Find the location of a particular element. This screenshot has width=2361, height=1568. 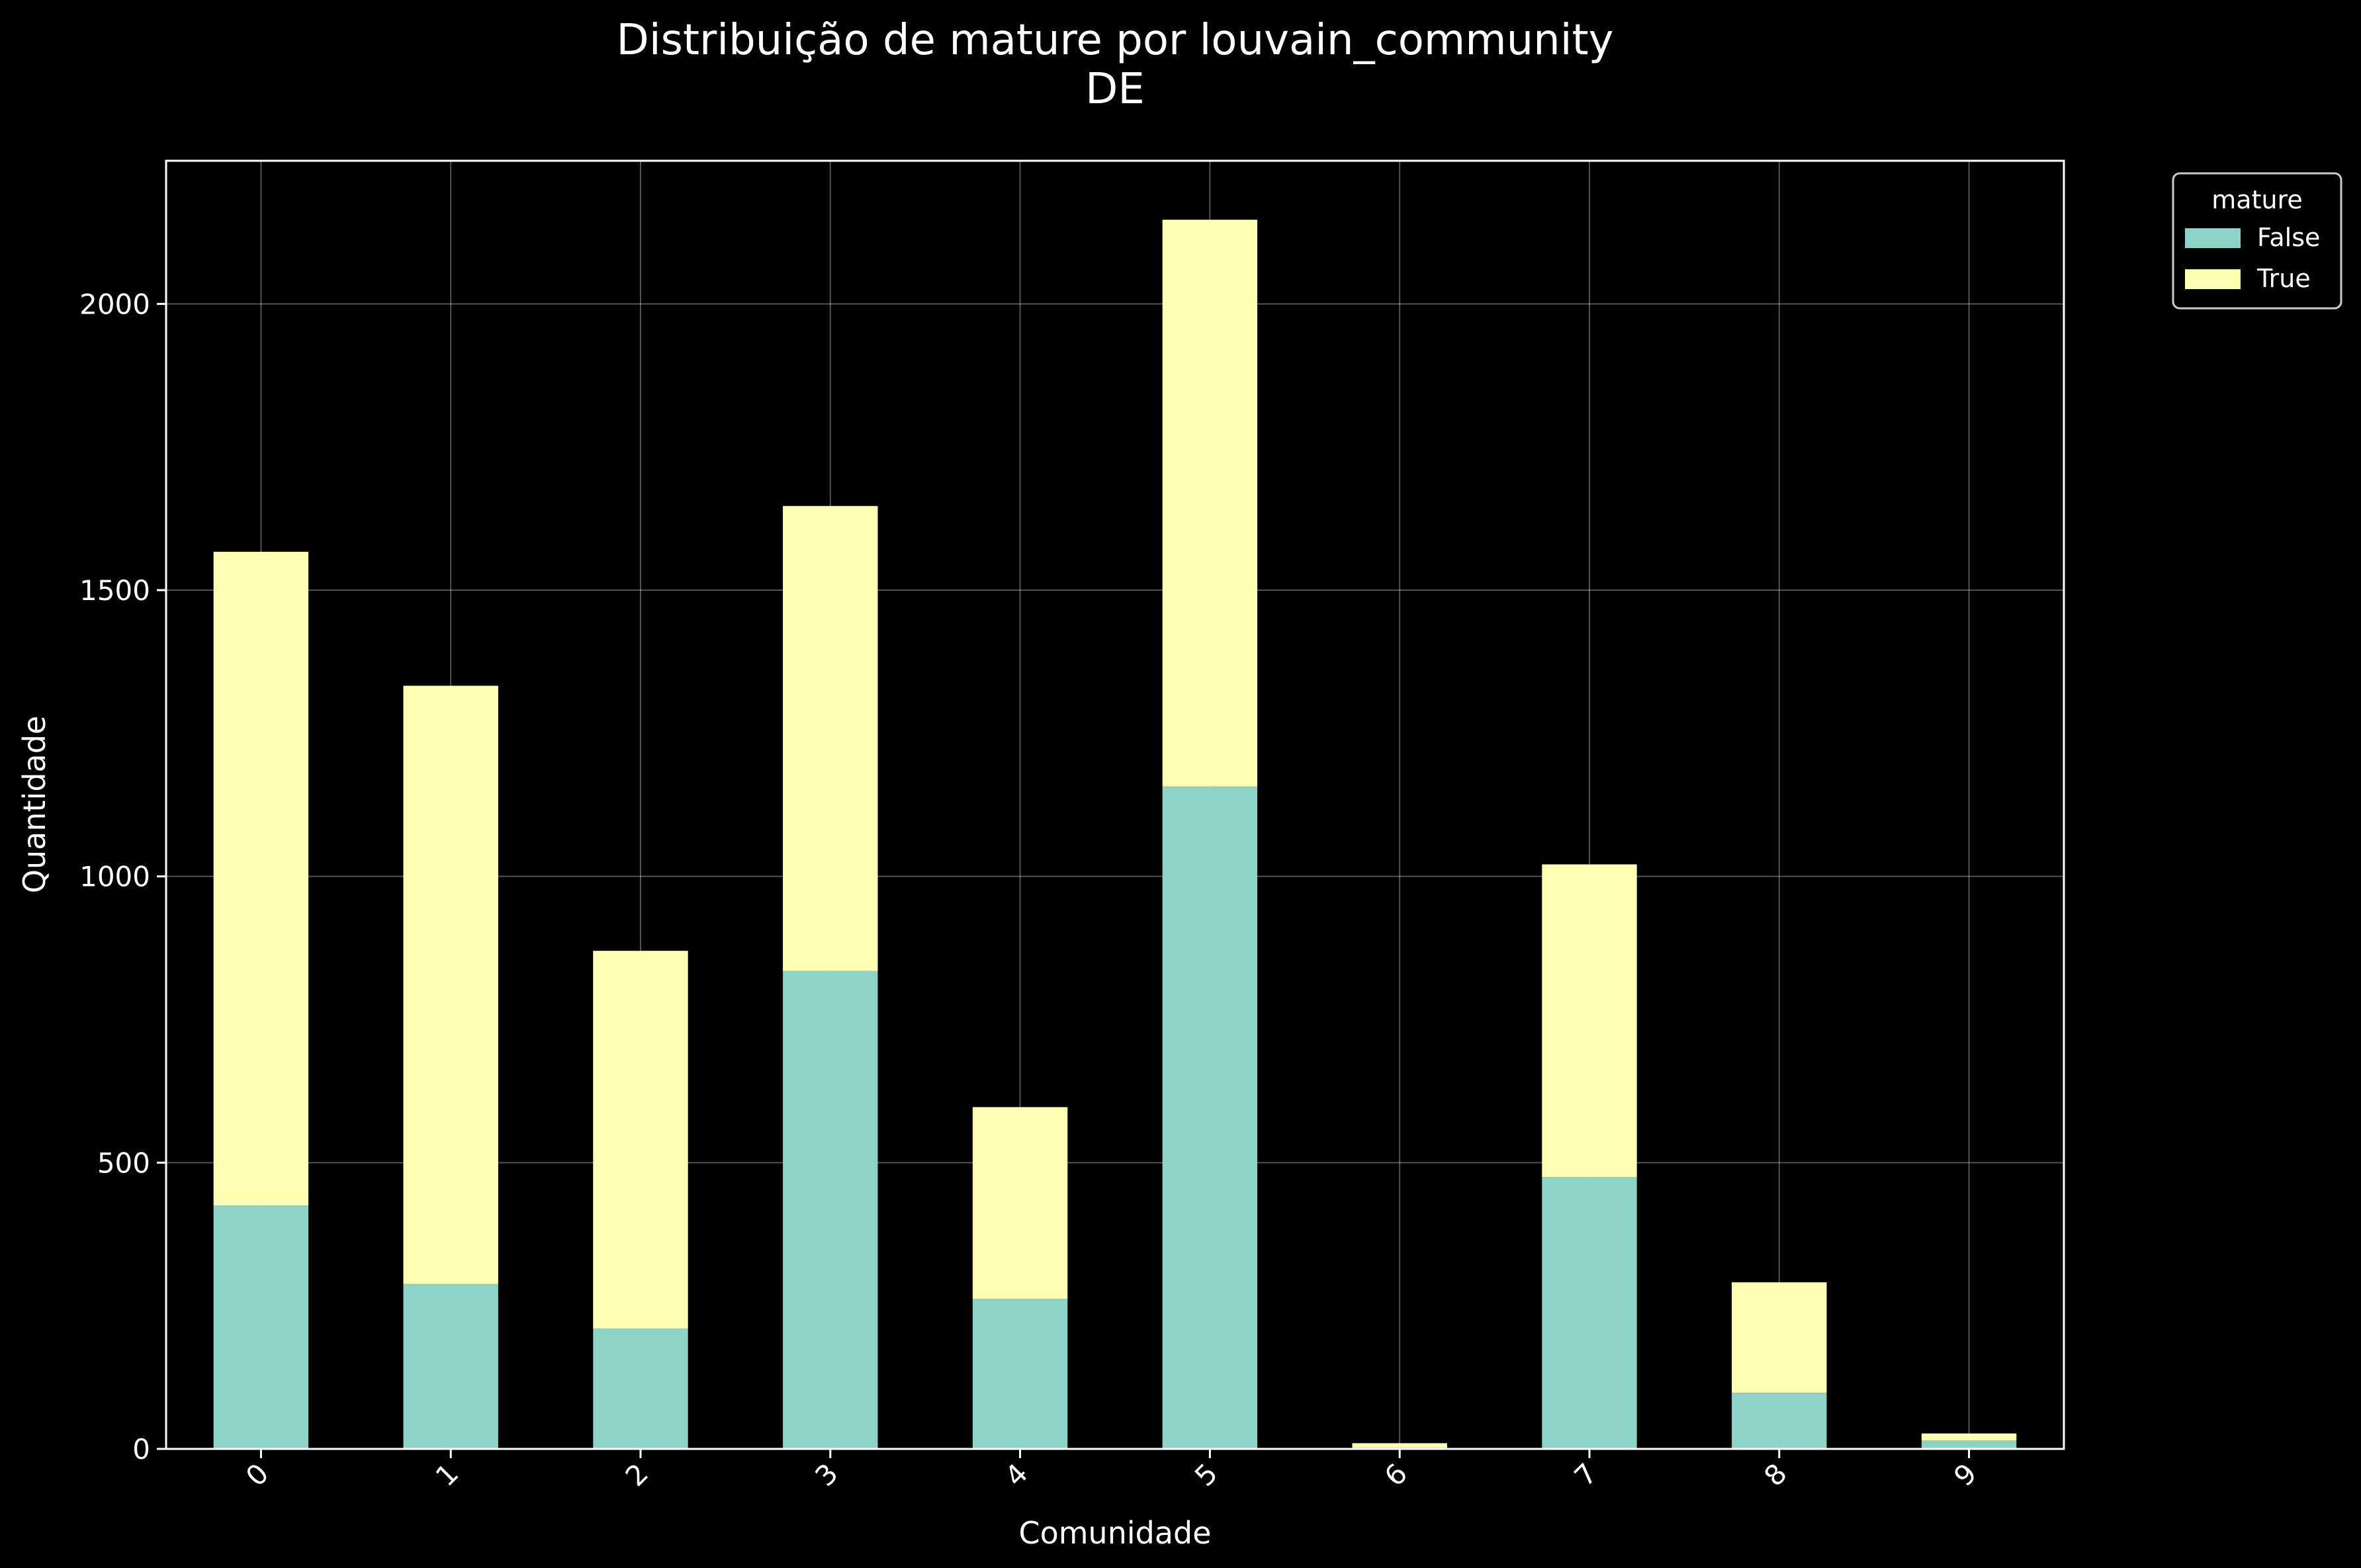

x-axis: 0 1 2 3 4 5 6 7 8 9 is located at coordinates (1111, 1471).